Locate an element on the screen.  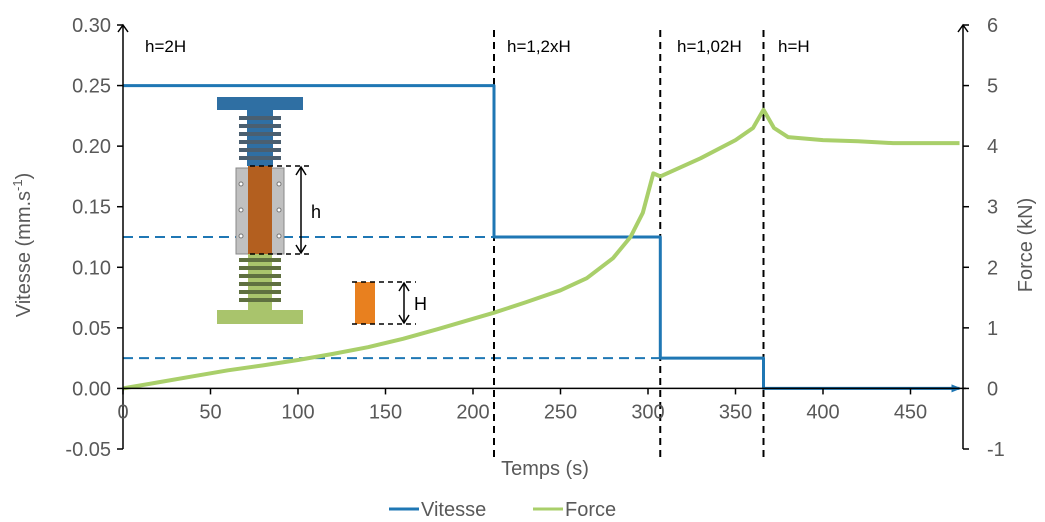
x-tick-label: 350 is located at coordinates (735, 412).